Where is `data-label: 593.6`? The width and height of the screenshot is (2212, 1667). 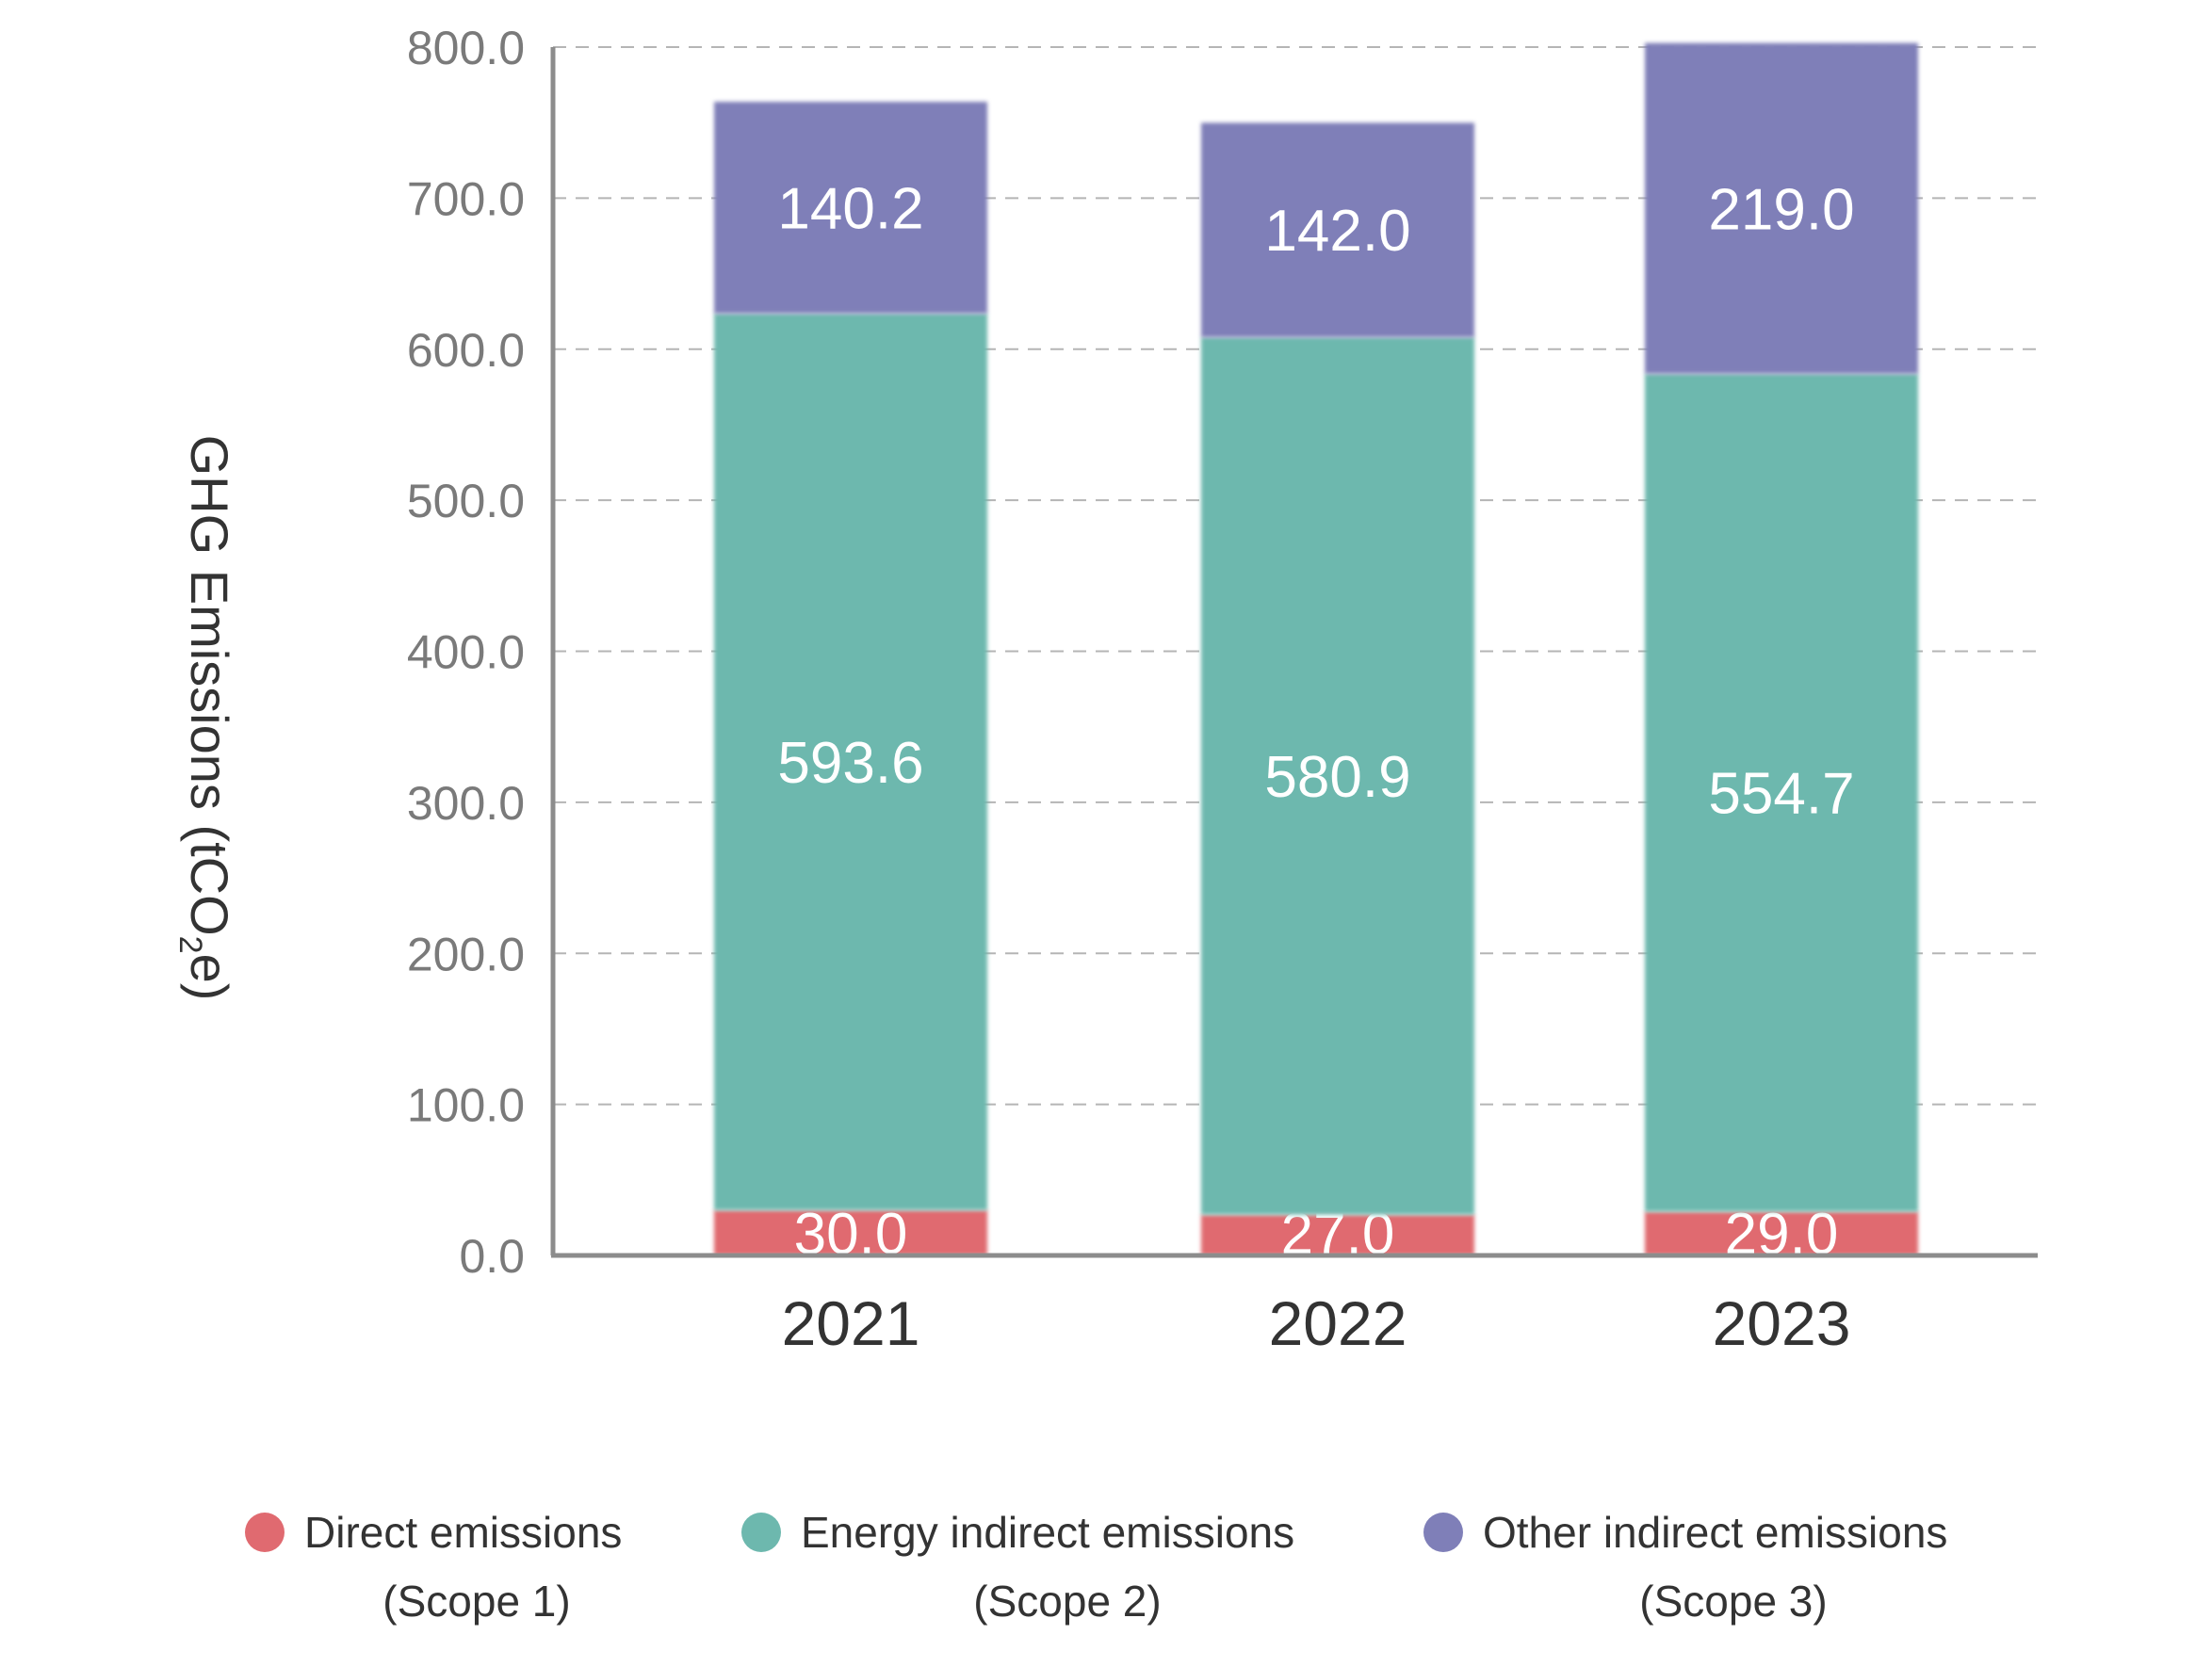
data-label: 593.6 is located at coordinates (850, 763).